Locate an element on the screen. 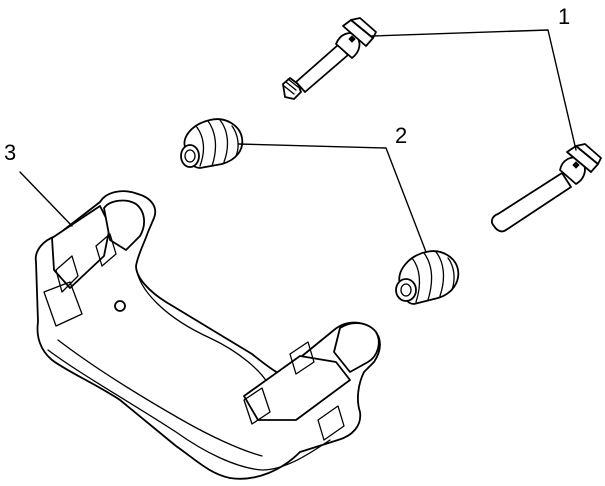 The image size is (605, 486). callout-label-2: 2 is located at coordinates (401, 135).